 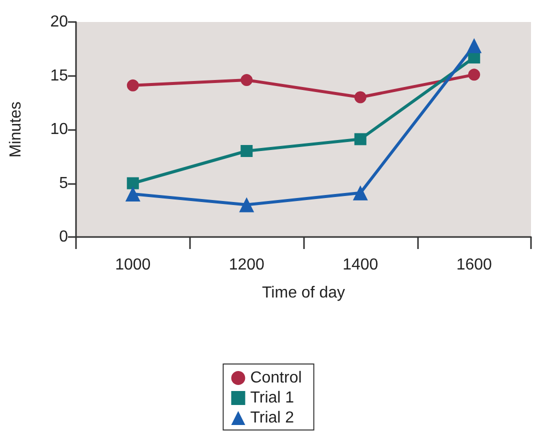 I want to click on x-tick-label: 1200, so click(x=246, y=265).